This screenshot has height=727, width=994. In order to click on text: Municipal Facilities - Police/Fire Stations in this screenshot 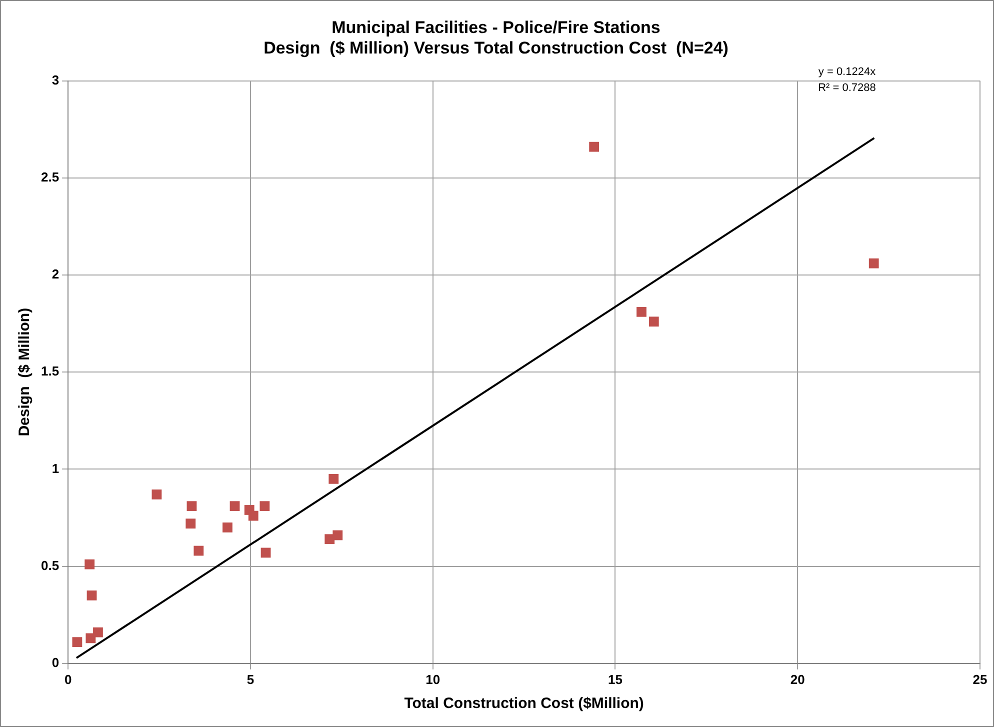, I will do `click(496, 27)`.